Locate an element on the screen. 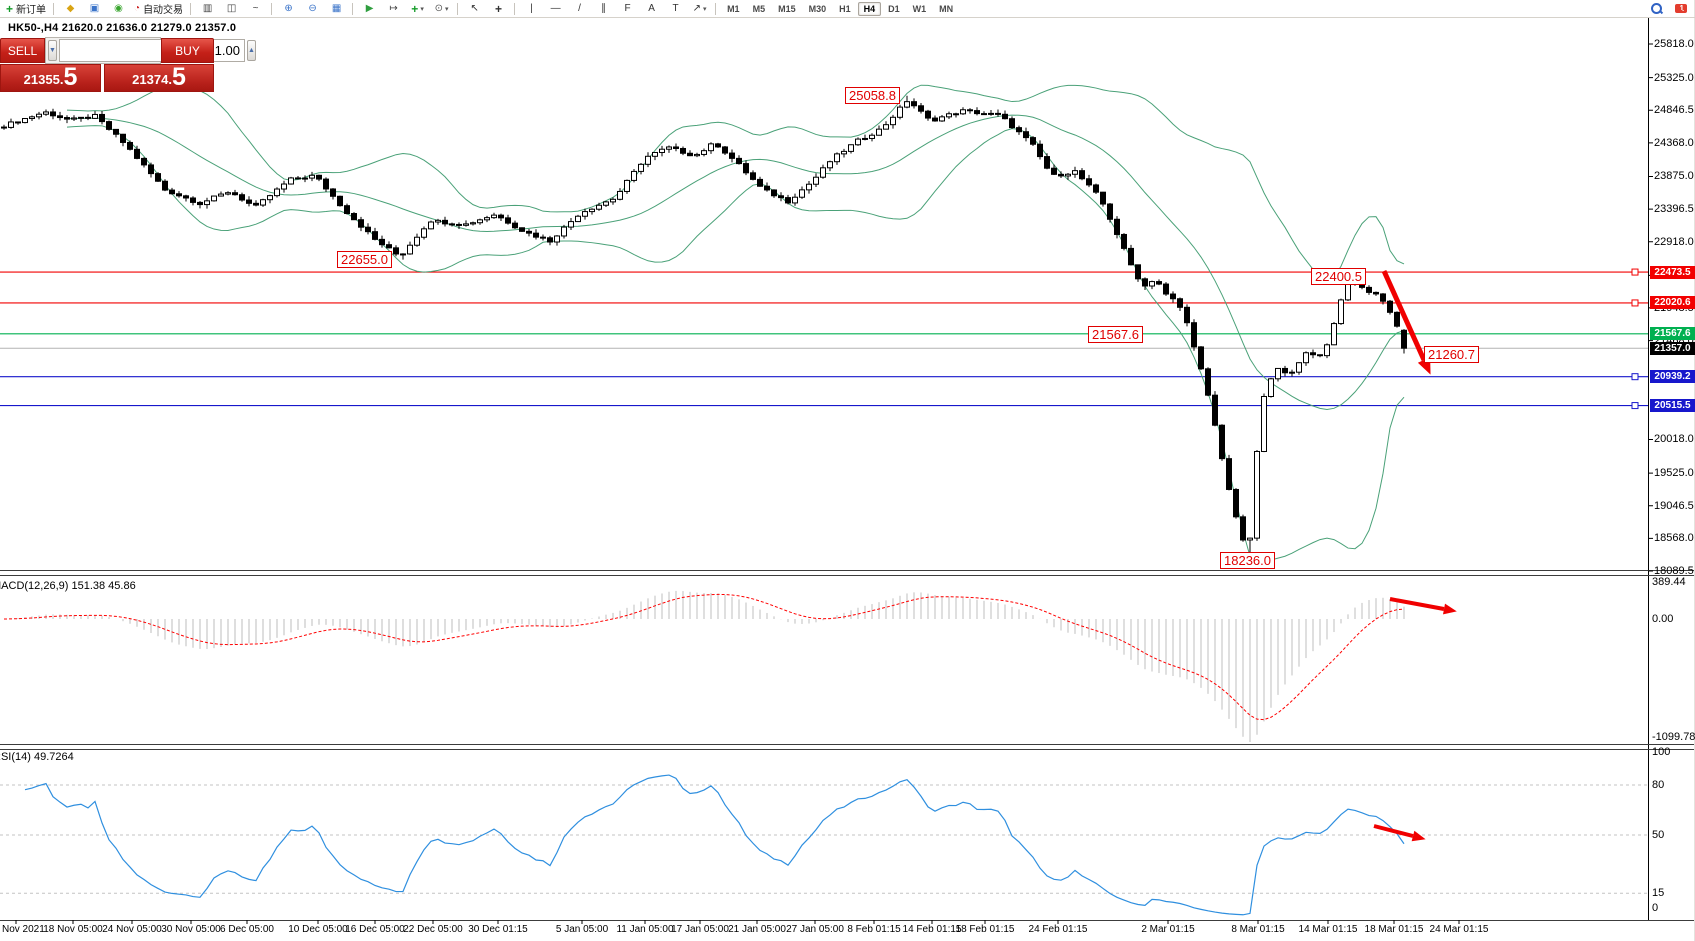 The image size is (1695, 941). x-axis-label: 14 Mar 01:15 is located at coordinates (1328, 929).